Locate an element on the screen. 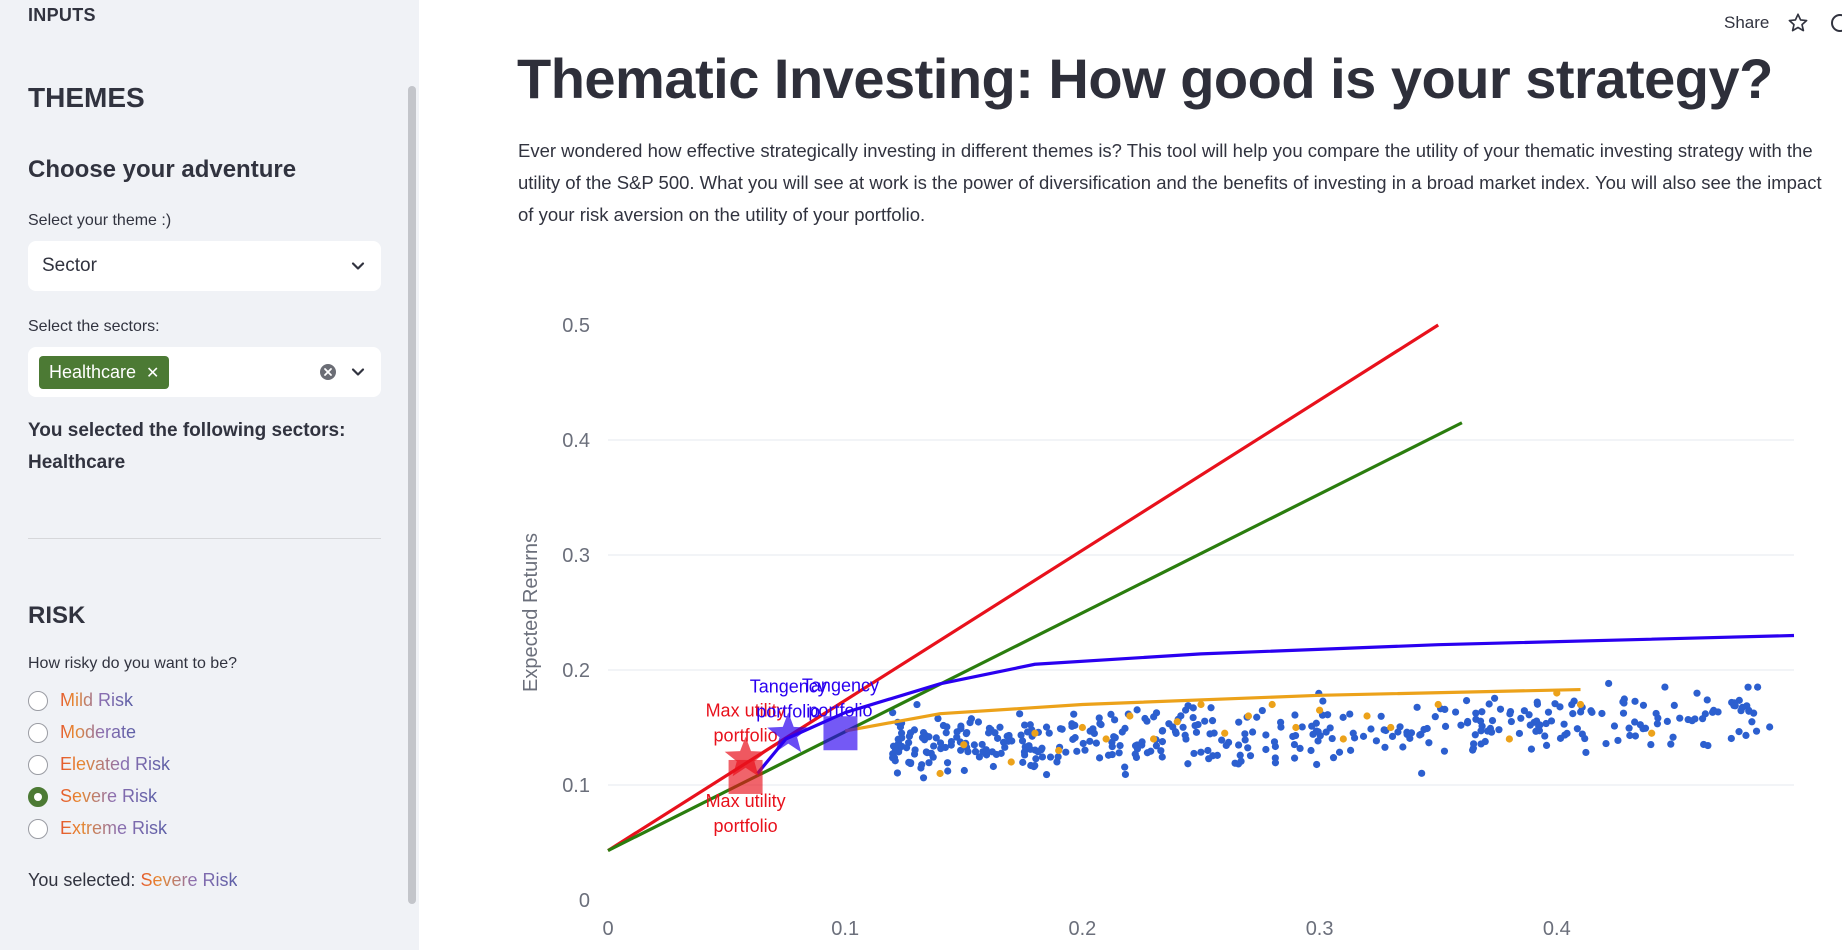 Image resolution: width=1842 pixels, height=950 pixels. you-selected-label: You selected: is located at coordinates (82, 880).